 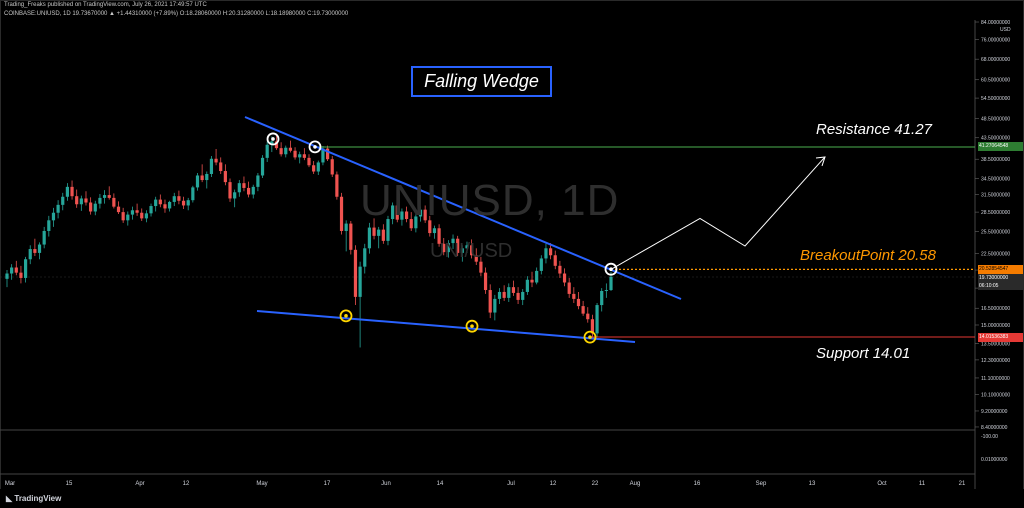 What do you see at coordinates (481, 81) in the screenshot?
I see `chart-title: Falling Wedge` at bounding box center [481, 81].